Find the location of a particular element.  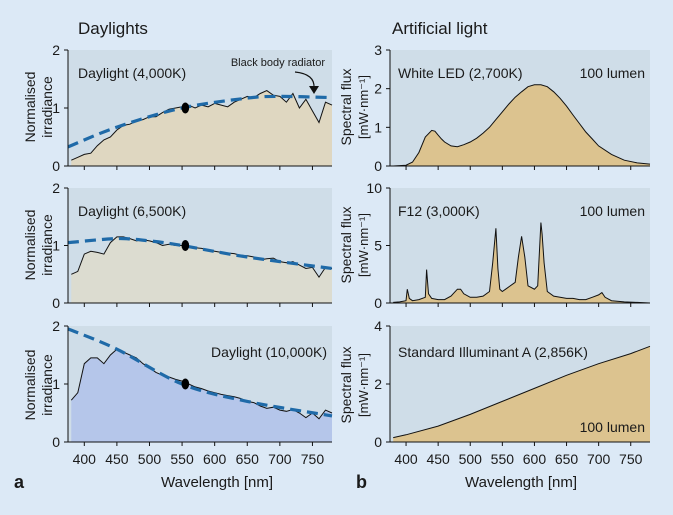

right-ylabel-top-line1: Spectral flux is located at coordinates (346, 106).